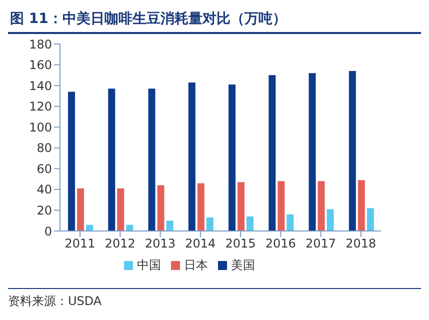 This screenshot has height=320, width=429. I want to click on y-tick-label: 80, so click(44, 148).